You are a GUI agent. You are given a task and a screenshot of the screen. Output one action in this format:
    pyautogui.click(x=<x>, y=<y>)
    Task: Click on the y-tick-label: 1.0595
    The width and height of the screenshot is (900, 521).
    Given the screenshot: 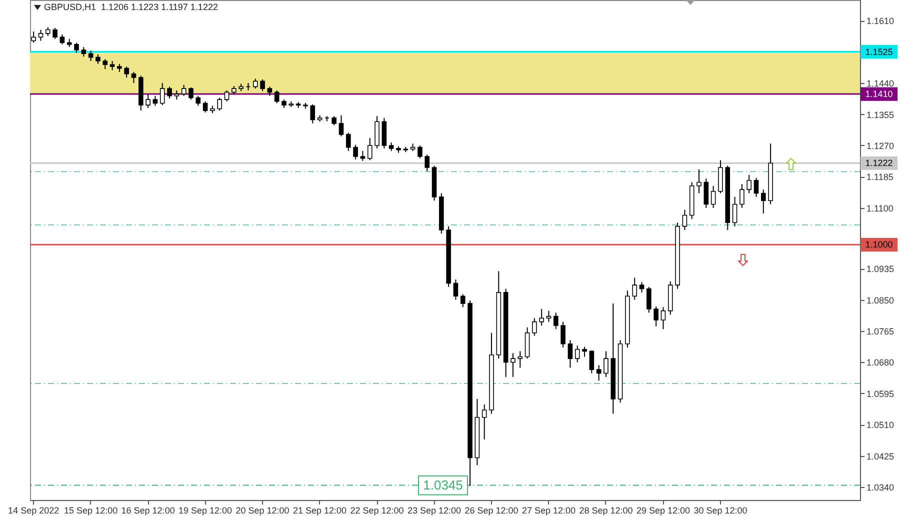 What is the action you would take?
    pyautogui.click(x=880, y=393)
    